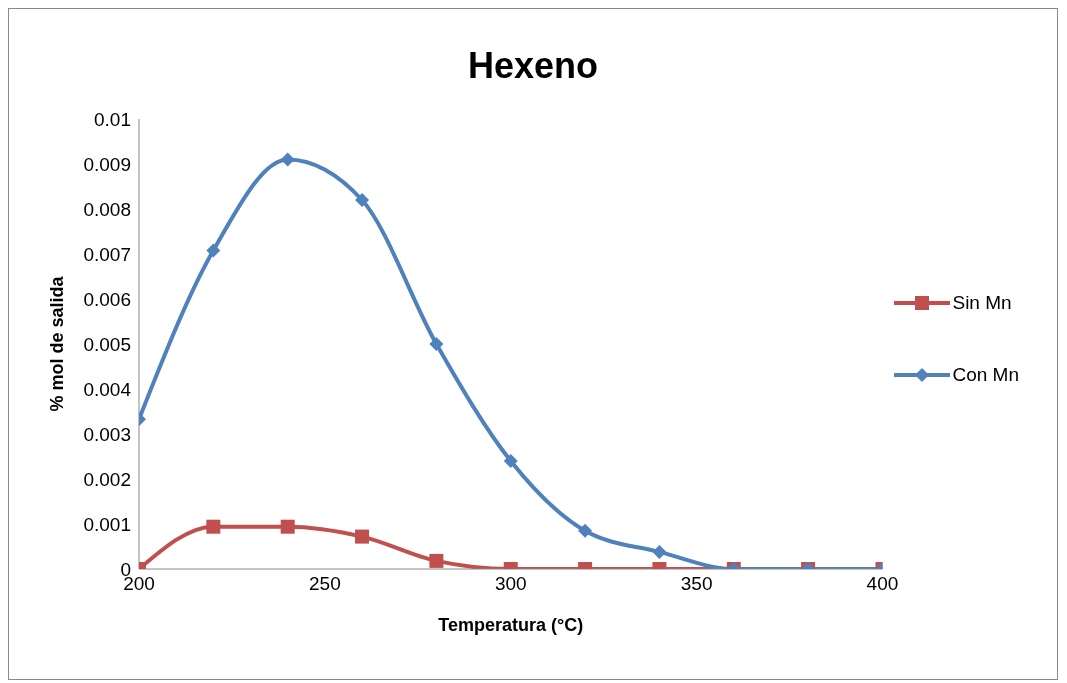 This screenshot has width=1067, height=683. What do you see at coordinates (511, 625) in the screenshot?
I see `x-axis-title: Temperatura (°C)` at bounding box center [511, 625].